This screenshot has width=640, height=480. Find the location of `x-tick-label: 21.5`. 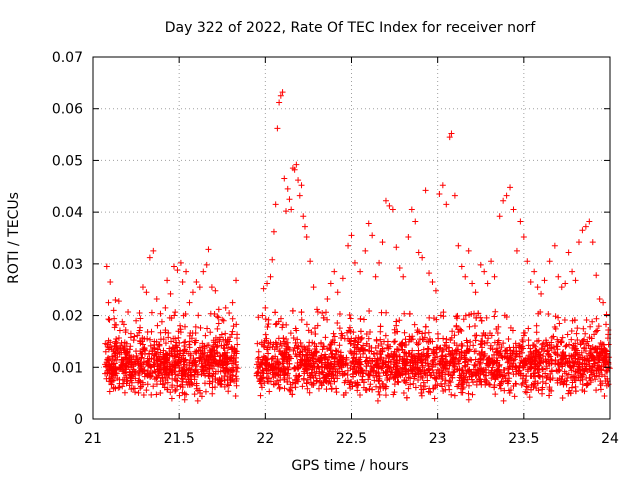

x-tick-label: 21.5 is located at coordinates (179, 439).